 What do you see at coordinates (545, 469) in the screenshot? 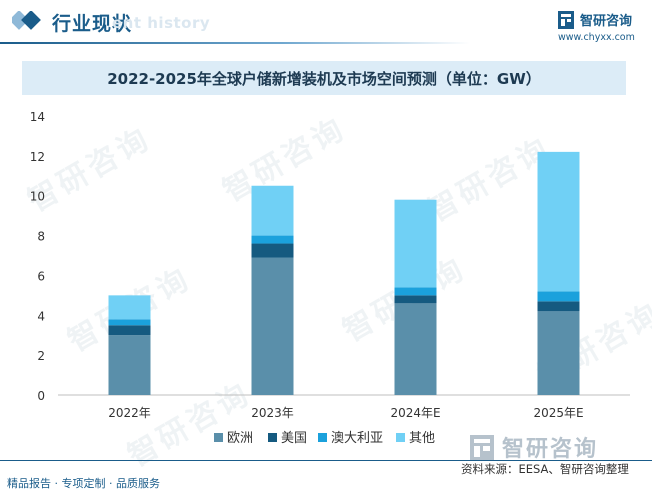
I see `footer-source: 资料来源：EESA、智研咨询整理` at bounding box center [545, 469].